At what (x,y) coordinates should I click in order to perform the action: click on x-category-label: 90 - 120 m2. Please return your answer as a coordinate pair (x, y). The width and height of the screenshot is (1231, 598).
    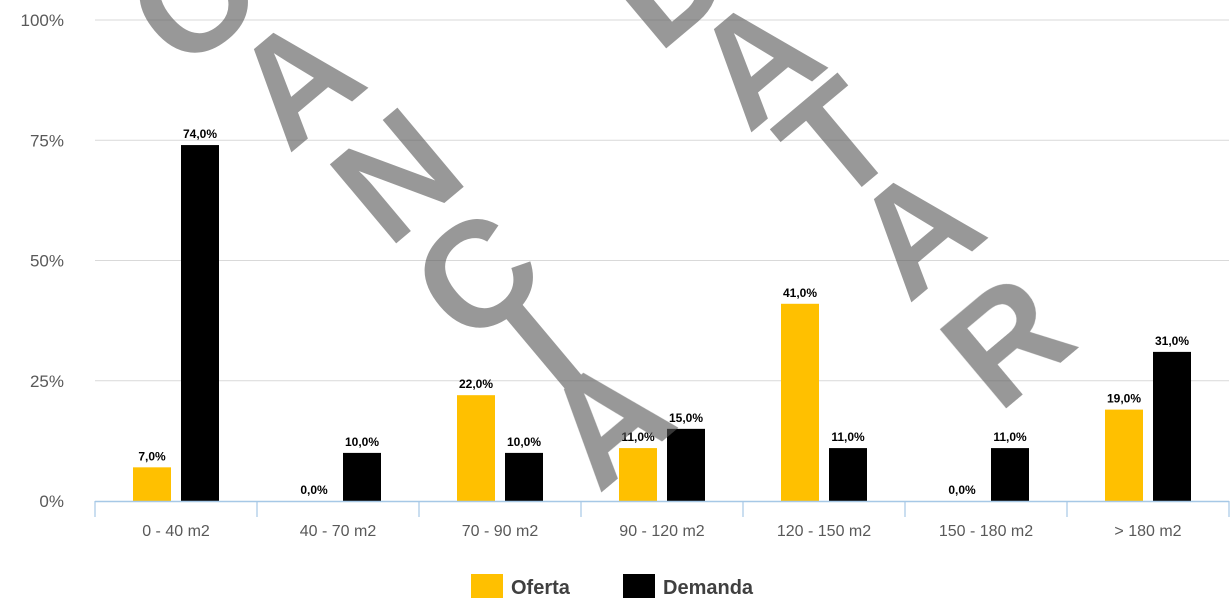
    Looking at the image, I should click on (661, 531).